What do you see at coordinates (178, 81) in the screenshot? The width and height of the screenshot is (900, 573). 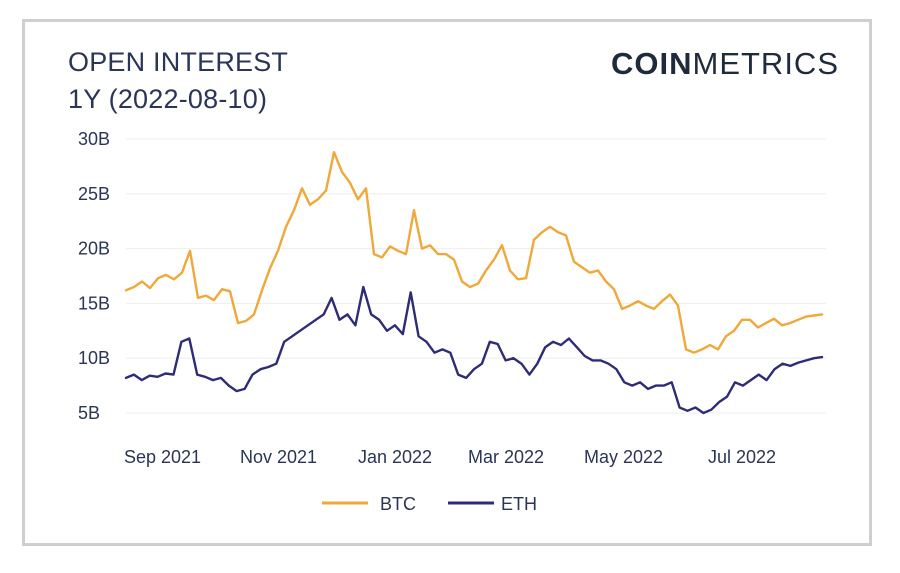 I see `chart-title: OPEN INTEREST 1Y (2022-08-10)` at bounding box center [178, 81].